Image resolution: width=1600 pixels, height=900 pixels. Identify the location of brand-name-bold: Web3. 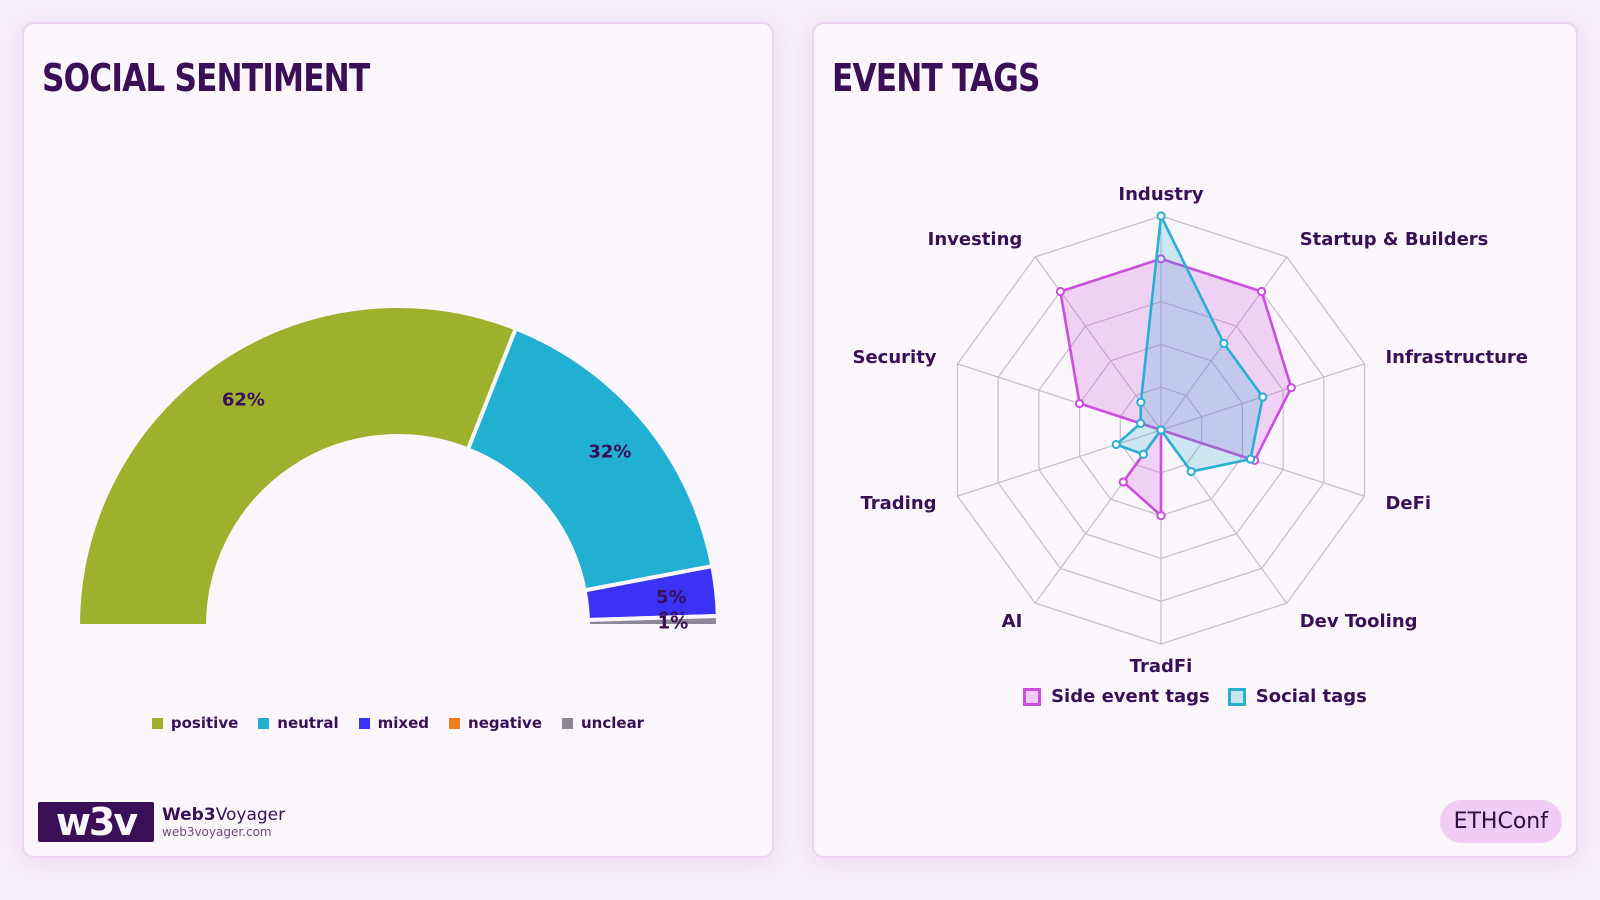
(189, 815).